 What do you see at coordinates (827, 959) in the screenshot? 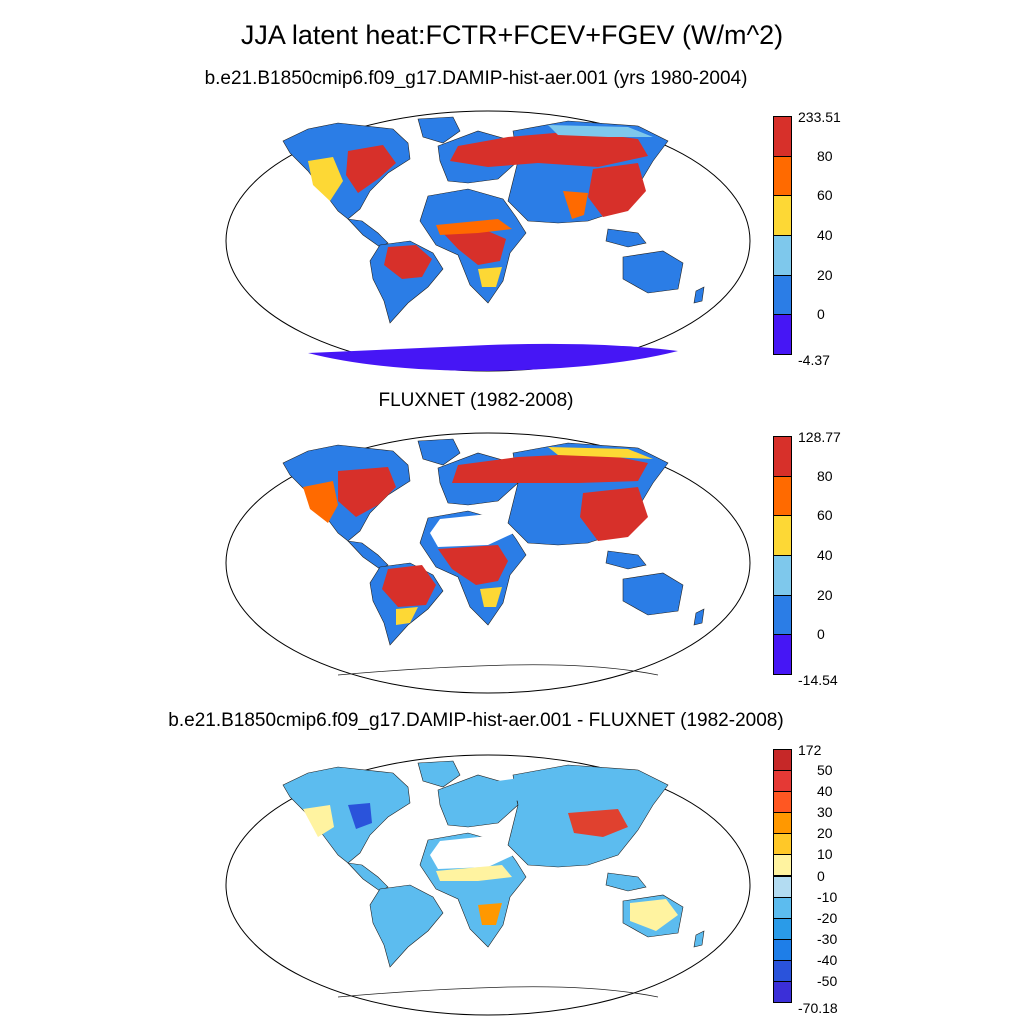
I see `colorbar-label: -40` at bounding box center [827, 959].